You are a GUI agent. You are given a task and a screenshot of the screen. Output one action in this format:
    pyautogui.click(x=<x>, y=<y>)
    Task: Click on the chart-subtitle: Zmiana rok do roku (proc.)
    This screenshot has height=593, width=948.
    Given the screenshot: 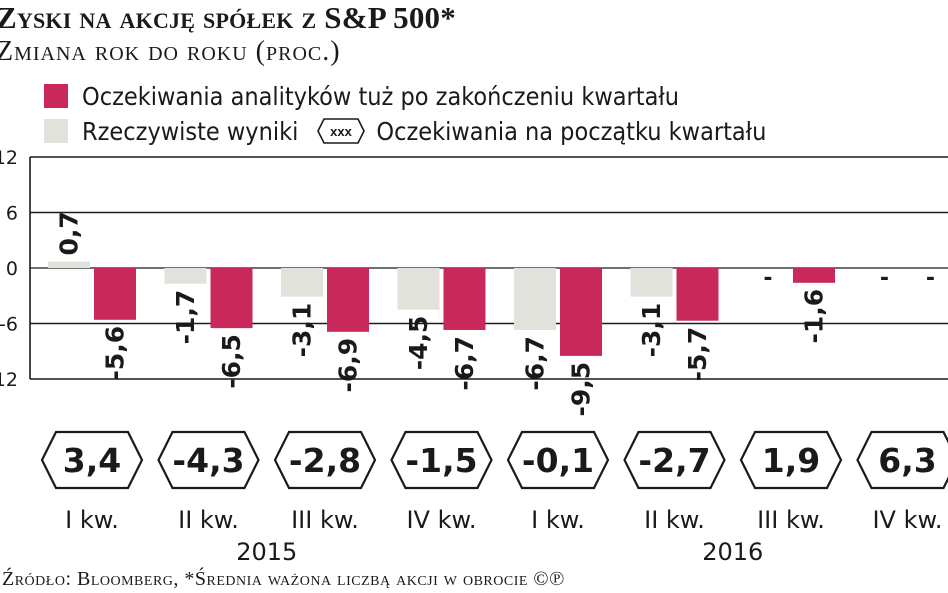 What is the action you would take?
    pyautogui.click(x=170, y=51)
    